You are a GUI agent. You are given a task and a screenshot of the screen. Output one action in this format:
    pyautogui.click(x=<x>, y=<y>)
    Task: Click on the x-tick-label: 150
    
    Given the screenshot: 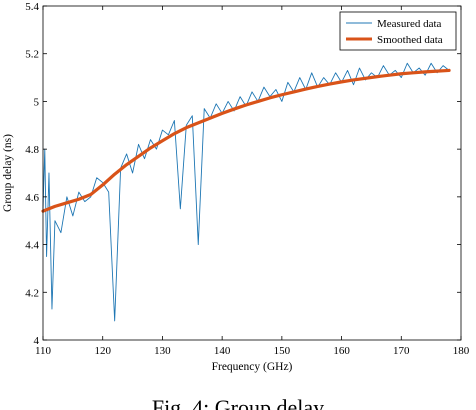 What is the action you would take?
    pyautogui.click(x=282, y=351)
    